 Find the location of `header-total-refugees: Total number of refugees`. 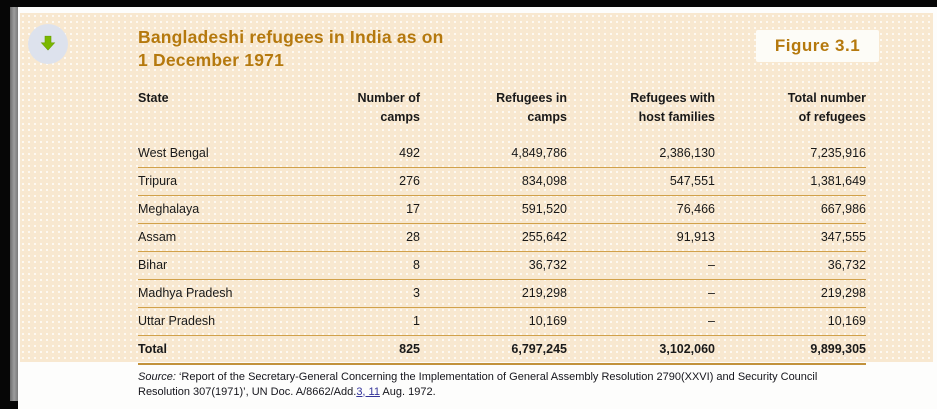

header-total-refugees: Total number of refugees is located at coordinates (826, 107).